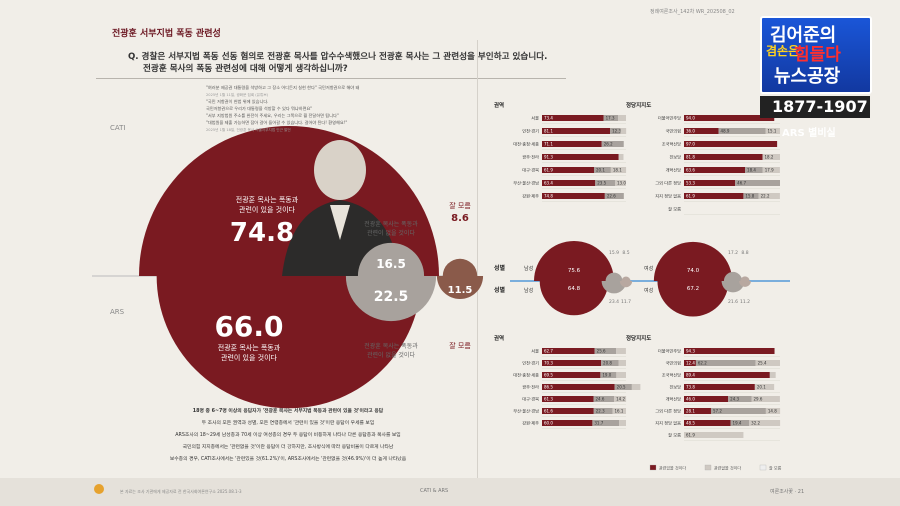  What do you see at coordinates (500, 268) in the screenshot?
I see `gender-title-cati: 성별` at bounding box center [500, 268].